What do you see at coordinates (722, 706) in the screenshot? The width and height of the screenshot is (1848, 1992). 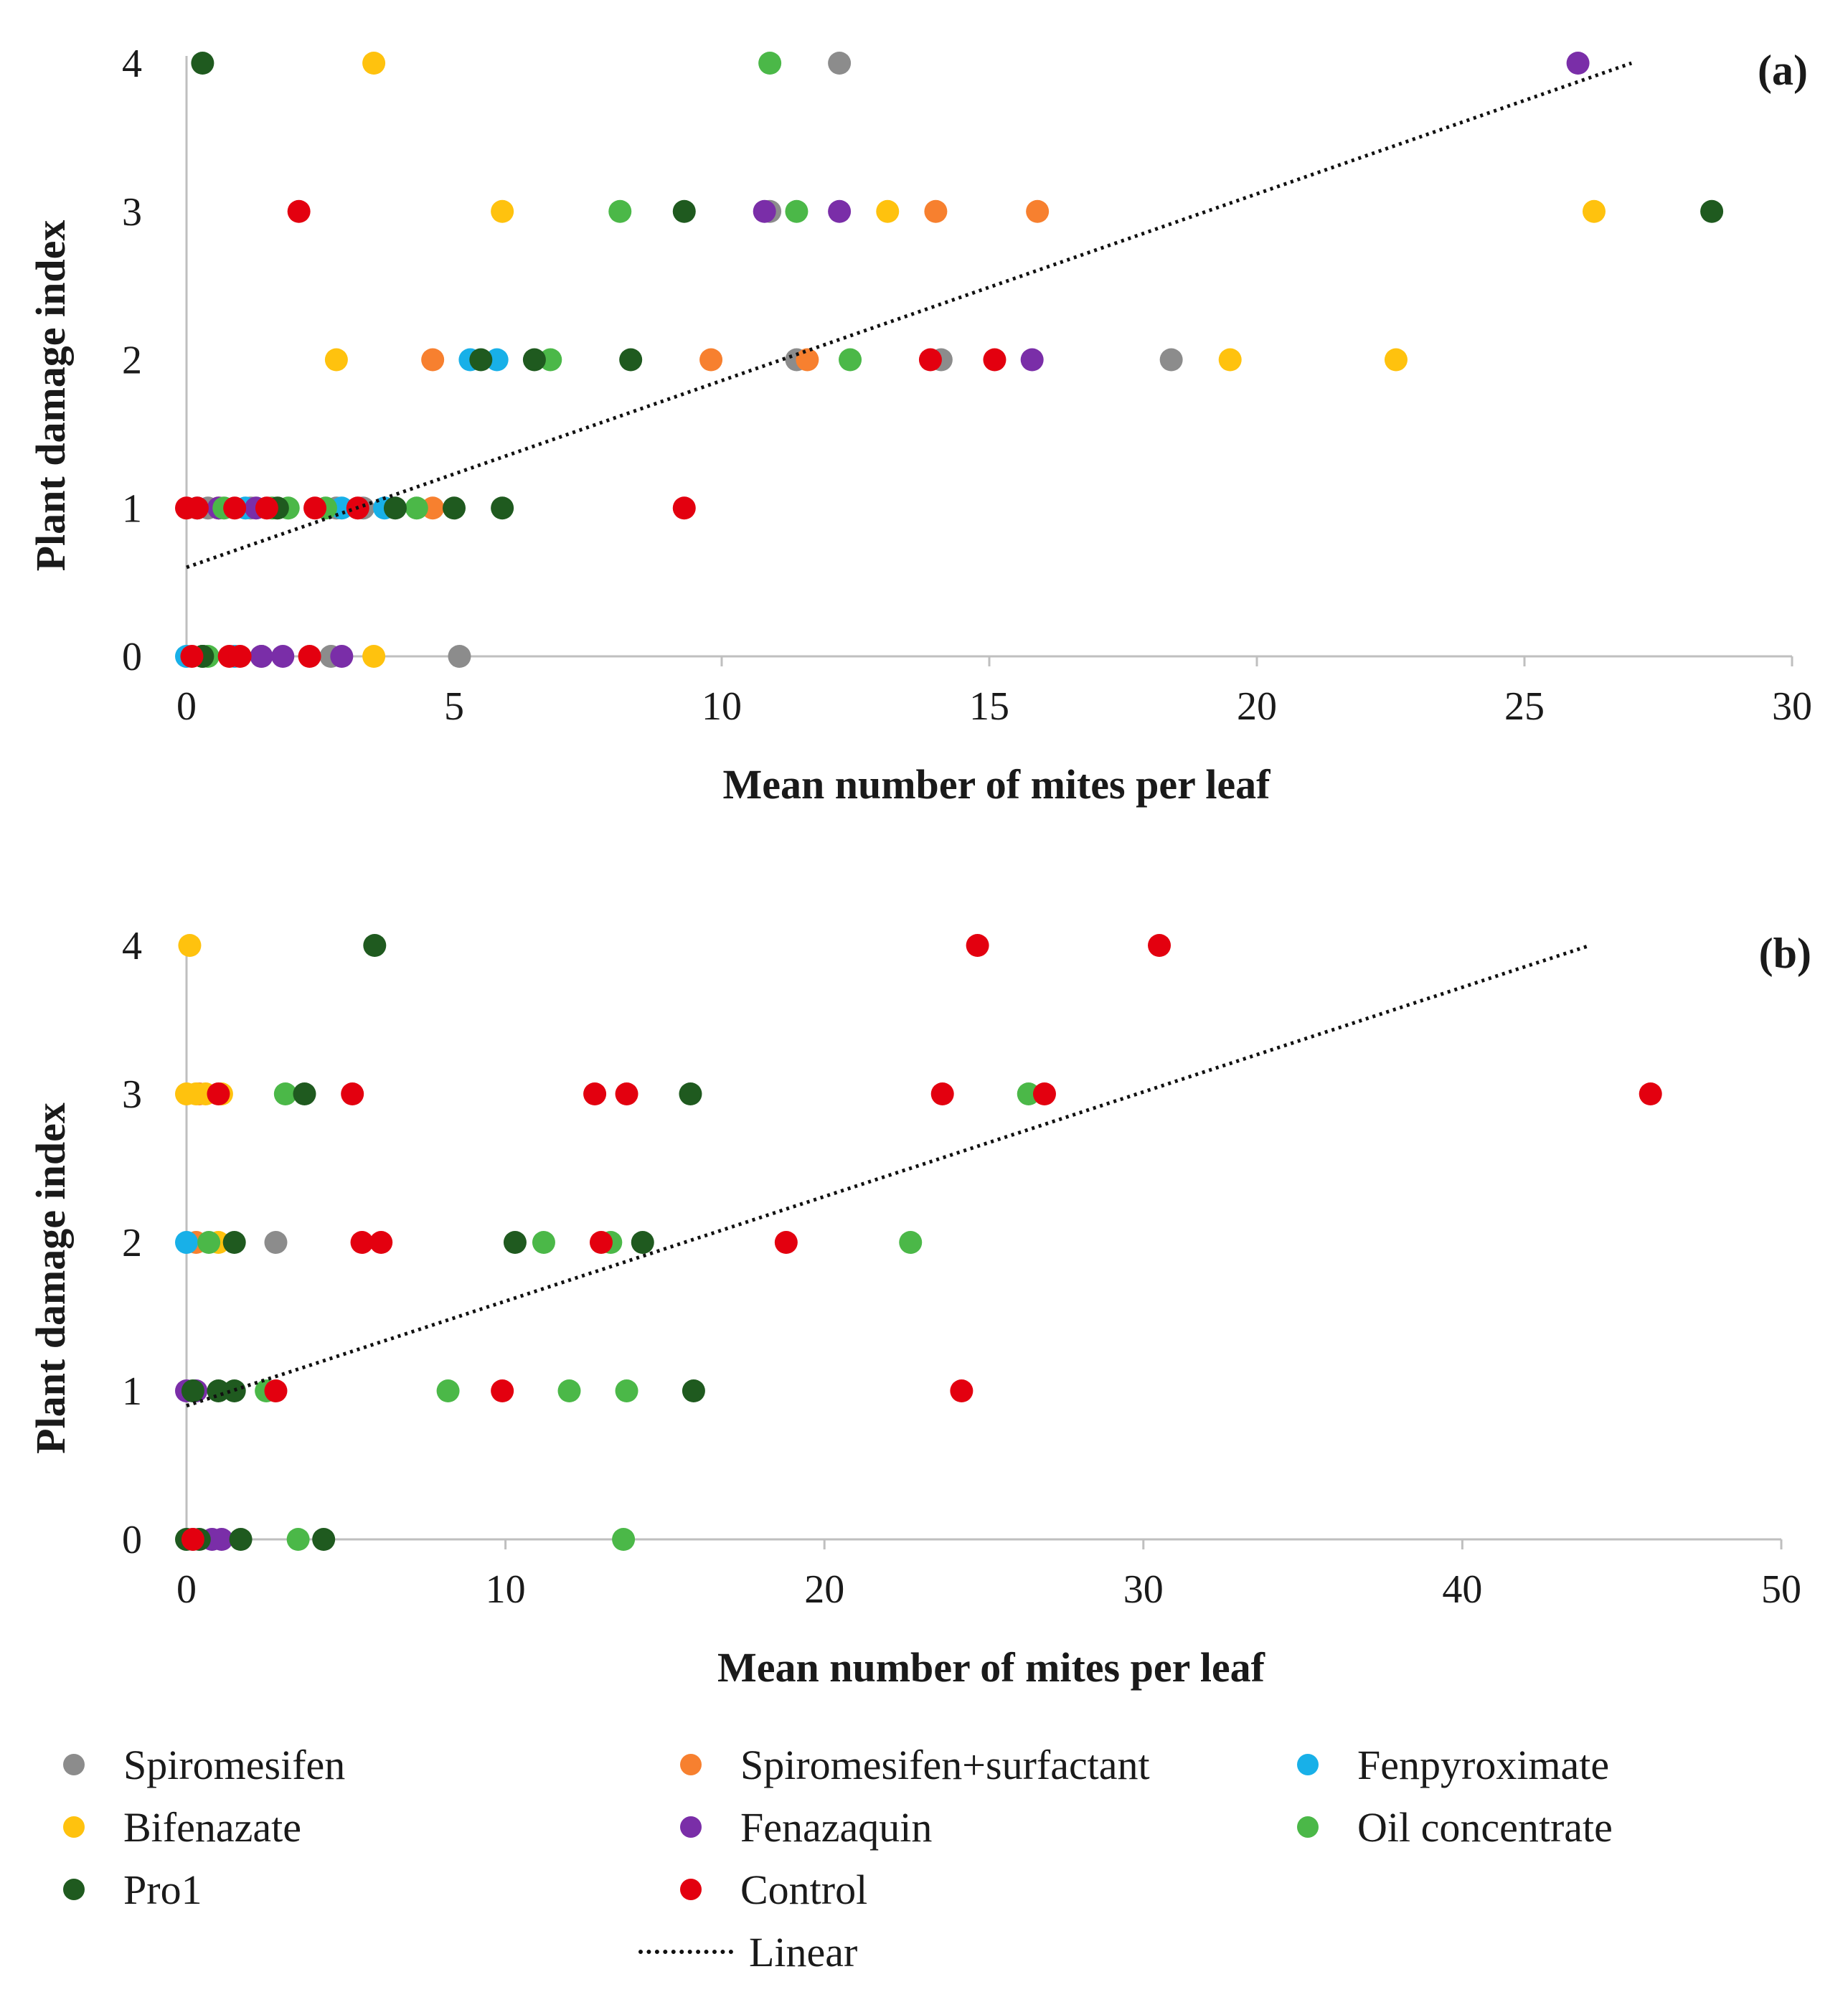 I see `x-tick-label: 10` at bounding box center [722, 706].